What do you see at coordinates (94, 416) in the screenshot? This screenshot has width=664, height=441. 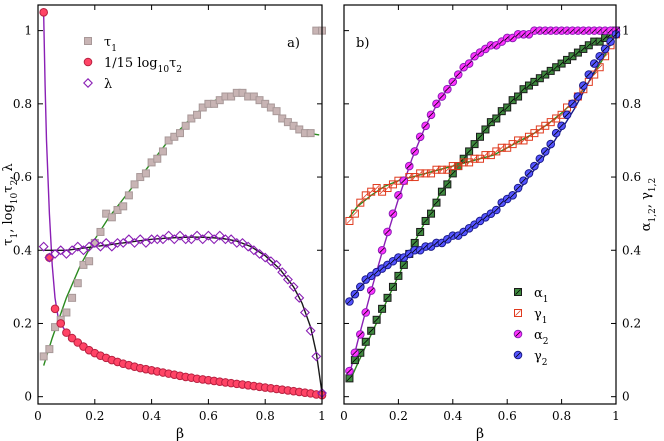 I see `x-tick-label-a: 0.2` at bounding box center [94, 416].